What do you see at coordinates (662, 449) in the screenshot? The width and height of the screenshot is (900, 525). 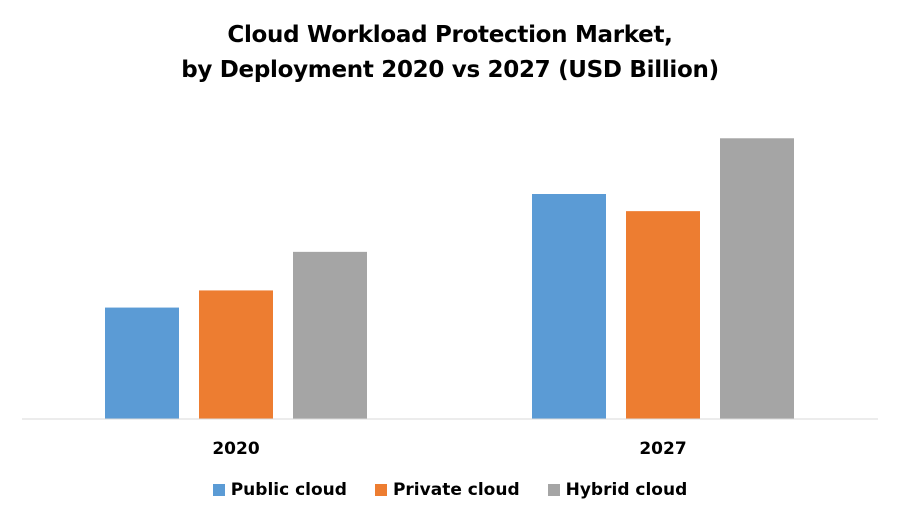 I see `x-tick-label-2027: 2027` at bounding box center [662, 449].